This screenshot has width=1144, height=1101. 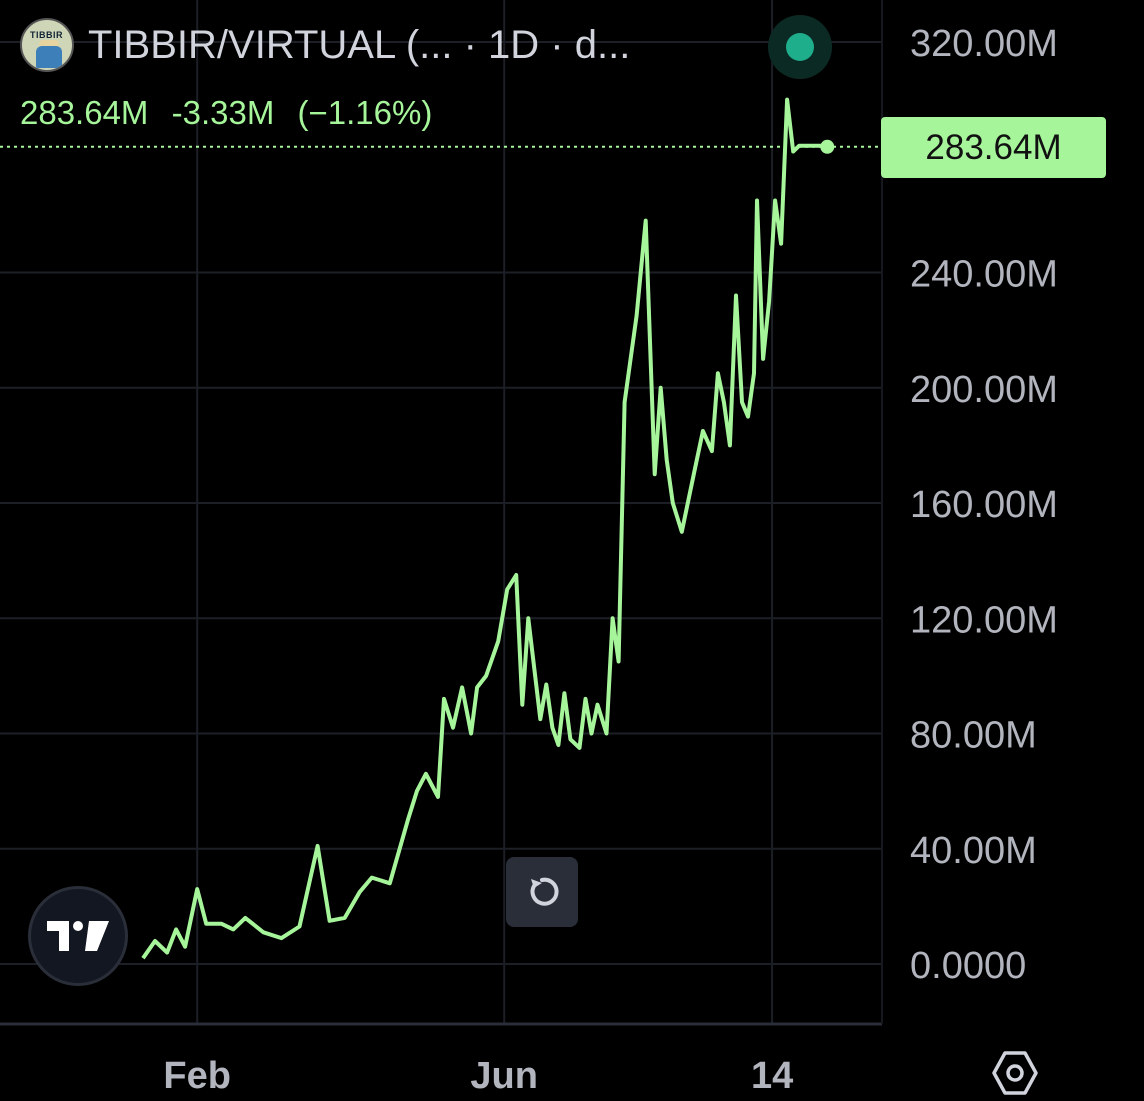 I want to click on token-avatar: TIBBIR, so click(x=47, y=45).